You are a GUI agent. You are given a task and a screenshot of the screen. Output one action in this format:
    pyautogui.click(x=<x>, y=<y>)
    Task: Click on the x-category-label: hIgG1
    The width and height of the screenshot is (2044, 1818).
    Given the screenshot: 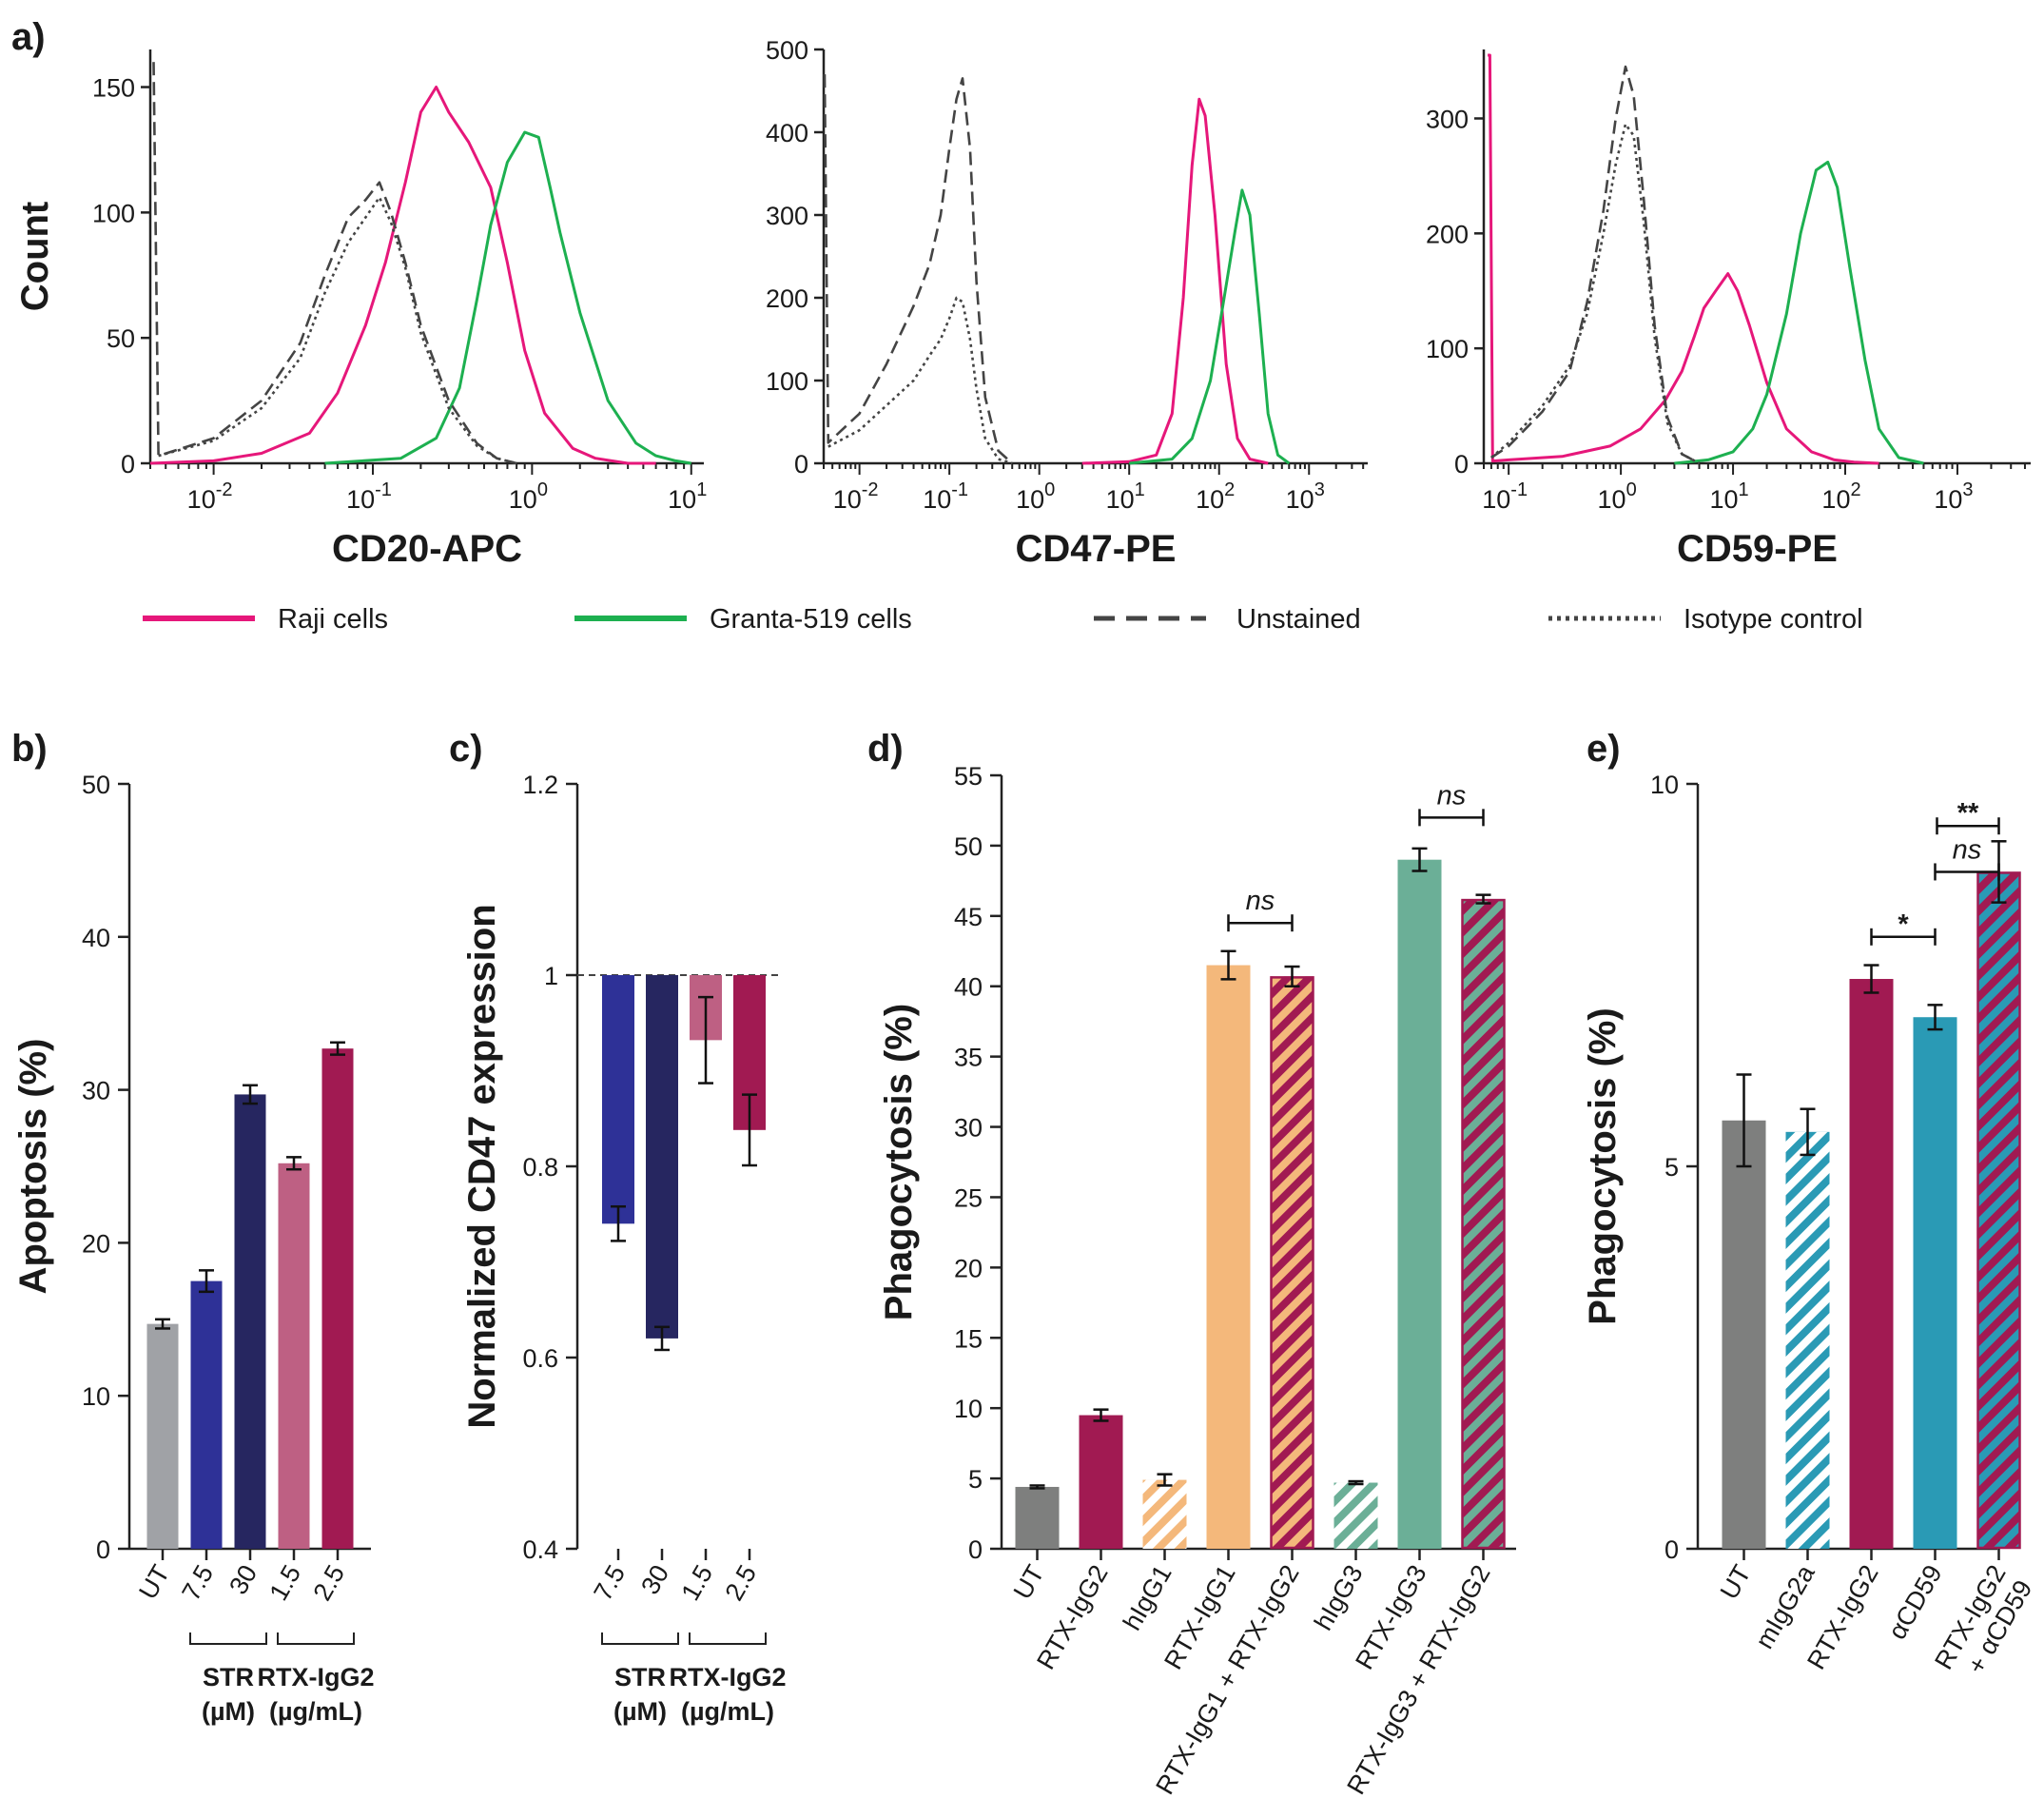 What is the action you would take?
    pyautogui.click(x=1148, y=1597)
    